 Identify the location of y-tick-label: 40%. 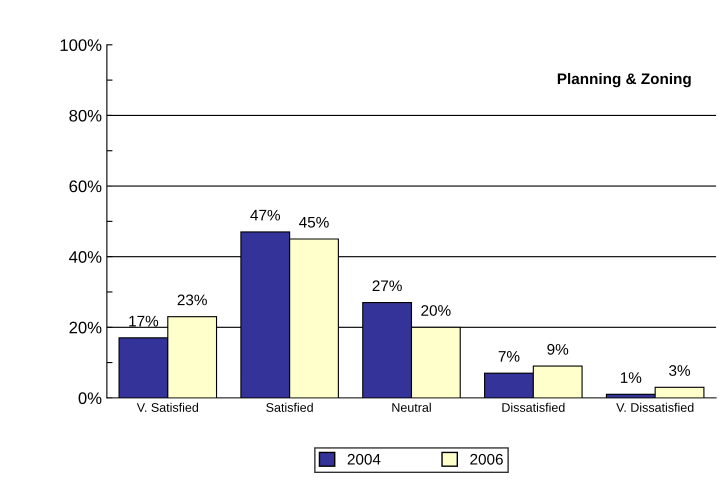
(85, 257).